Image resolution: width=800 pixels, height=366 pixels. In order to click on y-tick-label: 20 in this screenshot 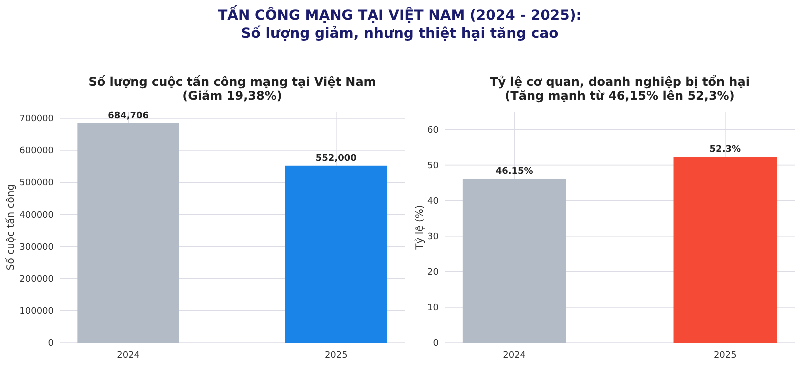, I will do `click(434, 273)`.